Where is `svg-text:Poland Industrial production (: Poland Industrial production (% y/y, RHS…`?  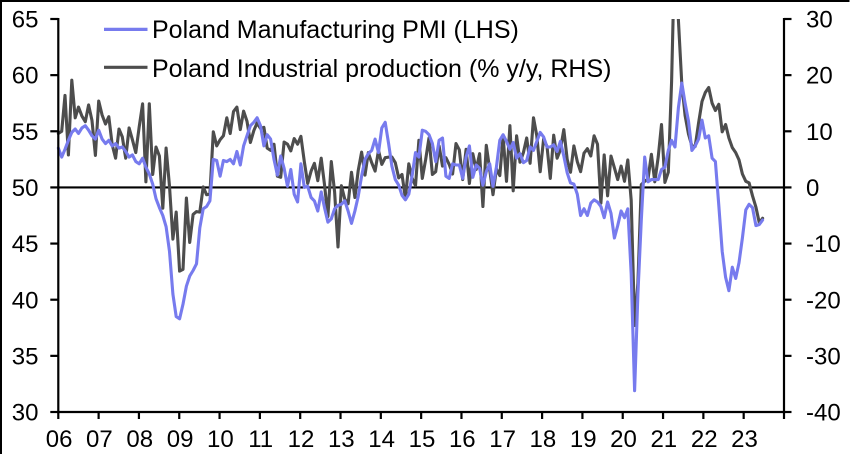 svg-text:Poland Industrial production (: Poland Industrial production (% y/y, RHS… is located at coordinates (381, 69).